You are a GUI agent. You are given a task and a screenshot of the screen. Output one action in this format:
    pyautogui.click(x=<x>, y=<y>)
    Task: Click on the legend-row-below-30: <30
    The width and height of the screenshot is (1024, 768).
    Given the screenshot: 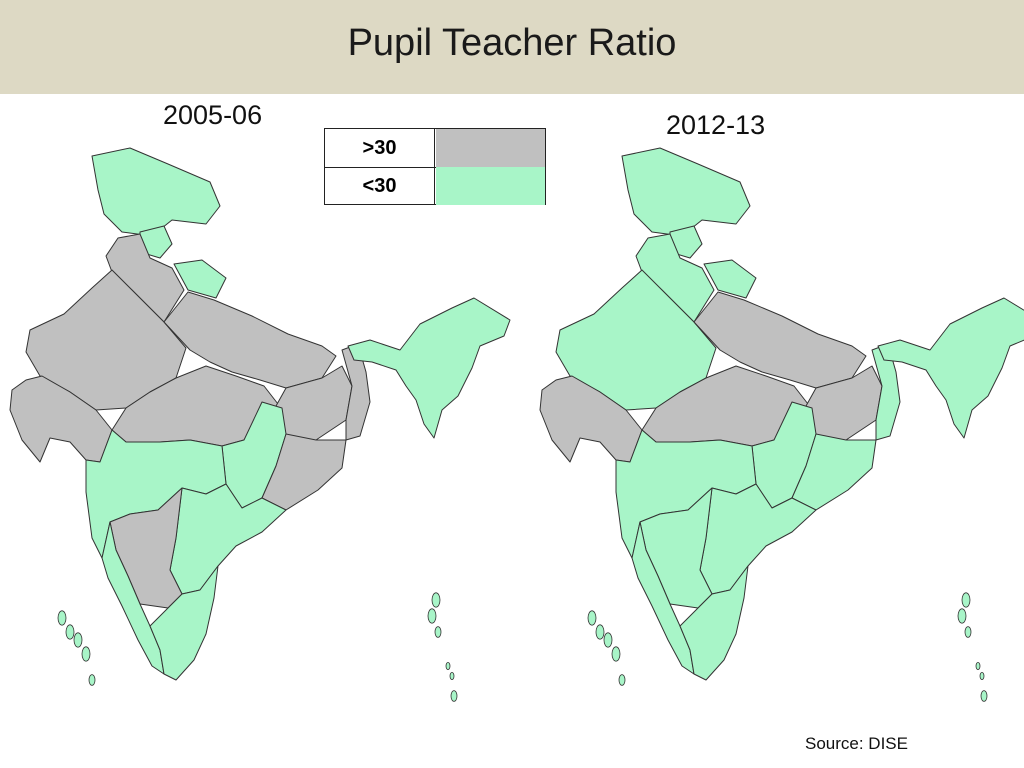 What is the action you would take?
    pyautogui.click(x=435, y=186)
    